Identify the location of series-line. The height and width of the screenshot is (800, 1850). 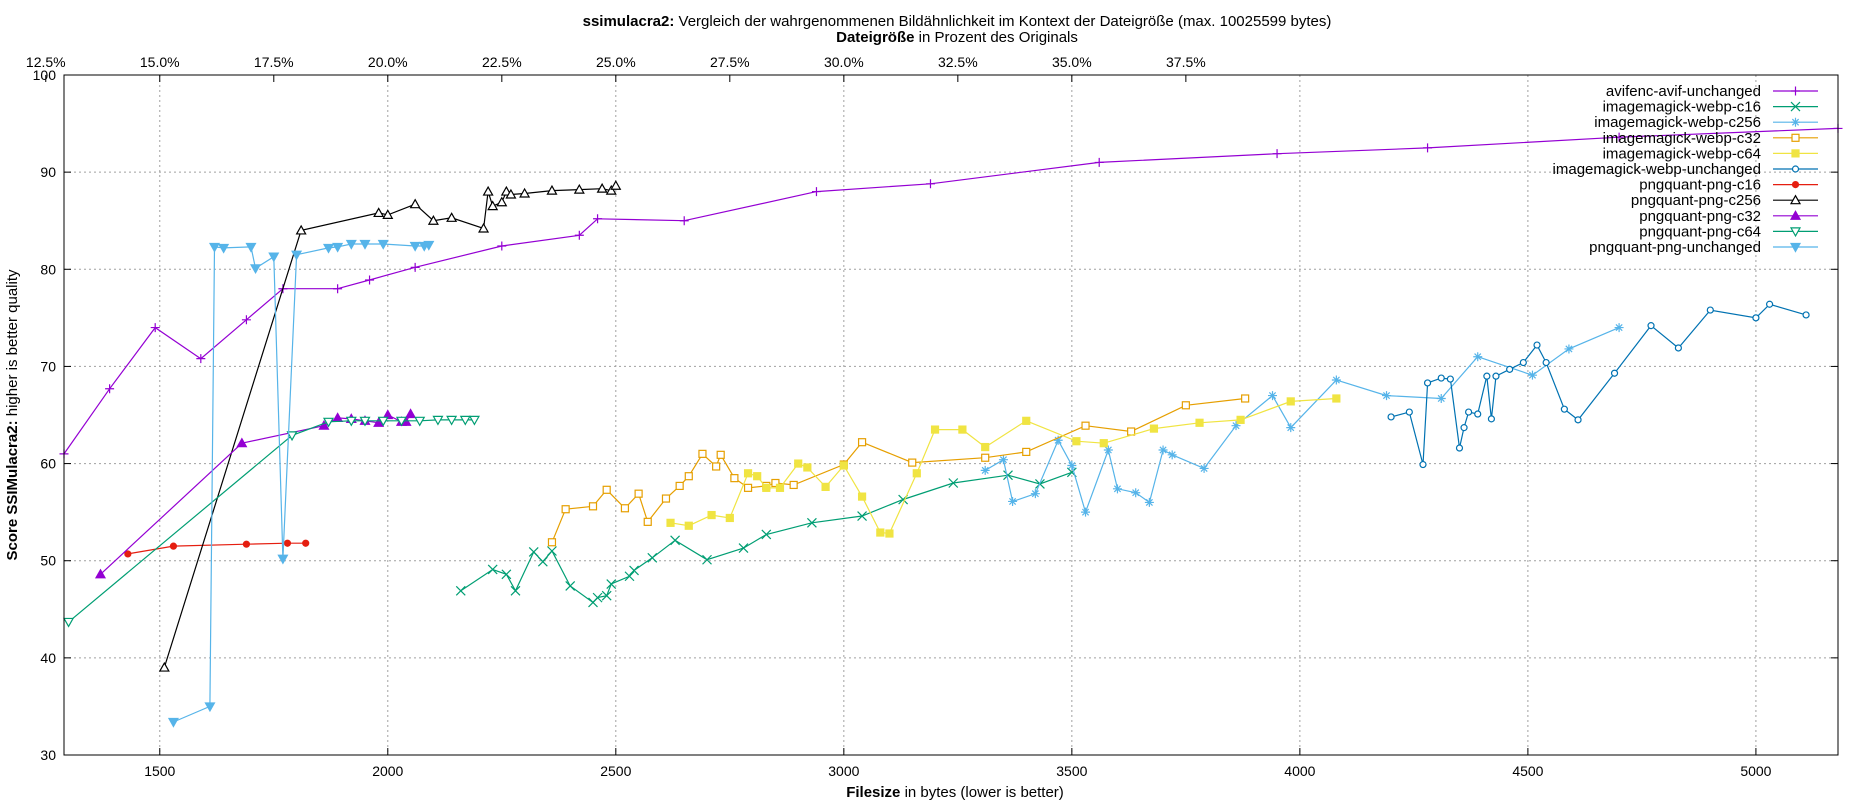
(390, 426).